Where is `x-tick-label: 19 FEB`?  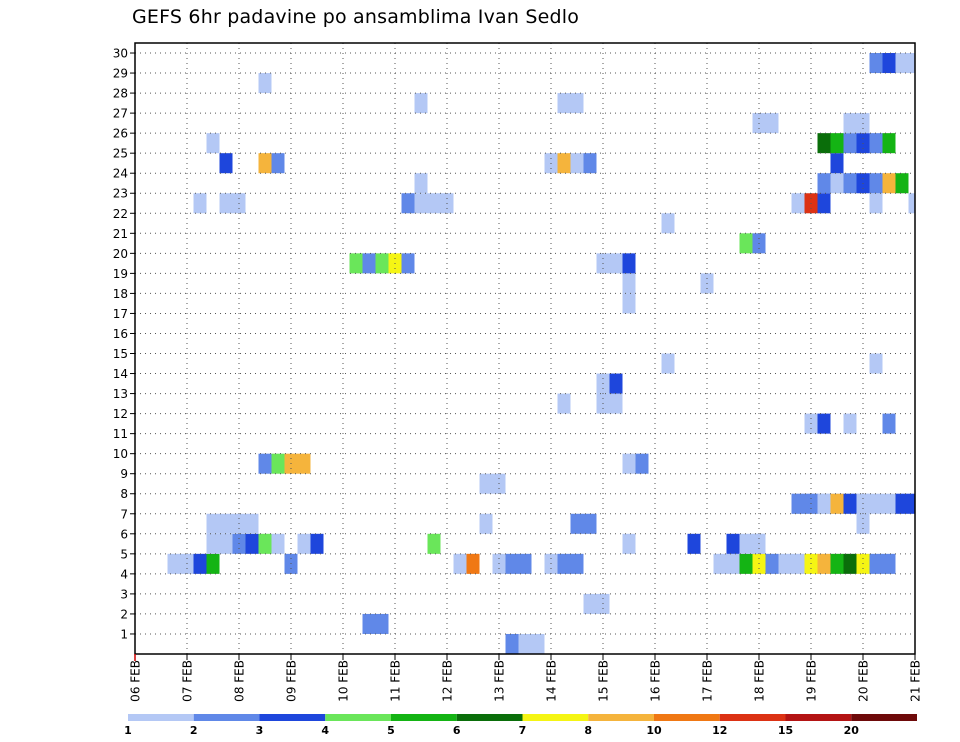 x-tick-label: 19 FEB is located at coordinates (812, 681).